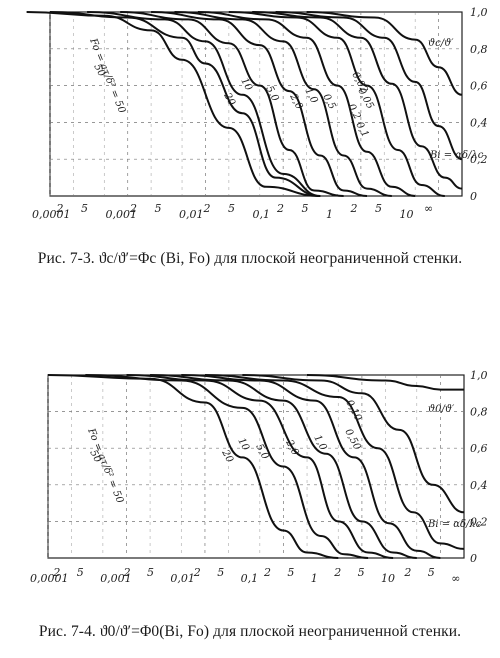 The width and height of the screenshot is (500, 658). Describe the element at coordinates (441, 409) in the screenshot. I see `y-axis-label: ϑ0/ϑ′` at that location.